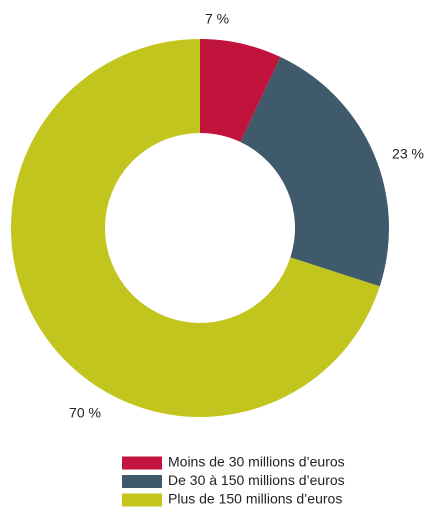 The image size is (429, 519). I want to click on data-label: 7 %, so click(217, 19).